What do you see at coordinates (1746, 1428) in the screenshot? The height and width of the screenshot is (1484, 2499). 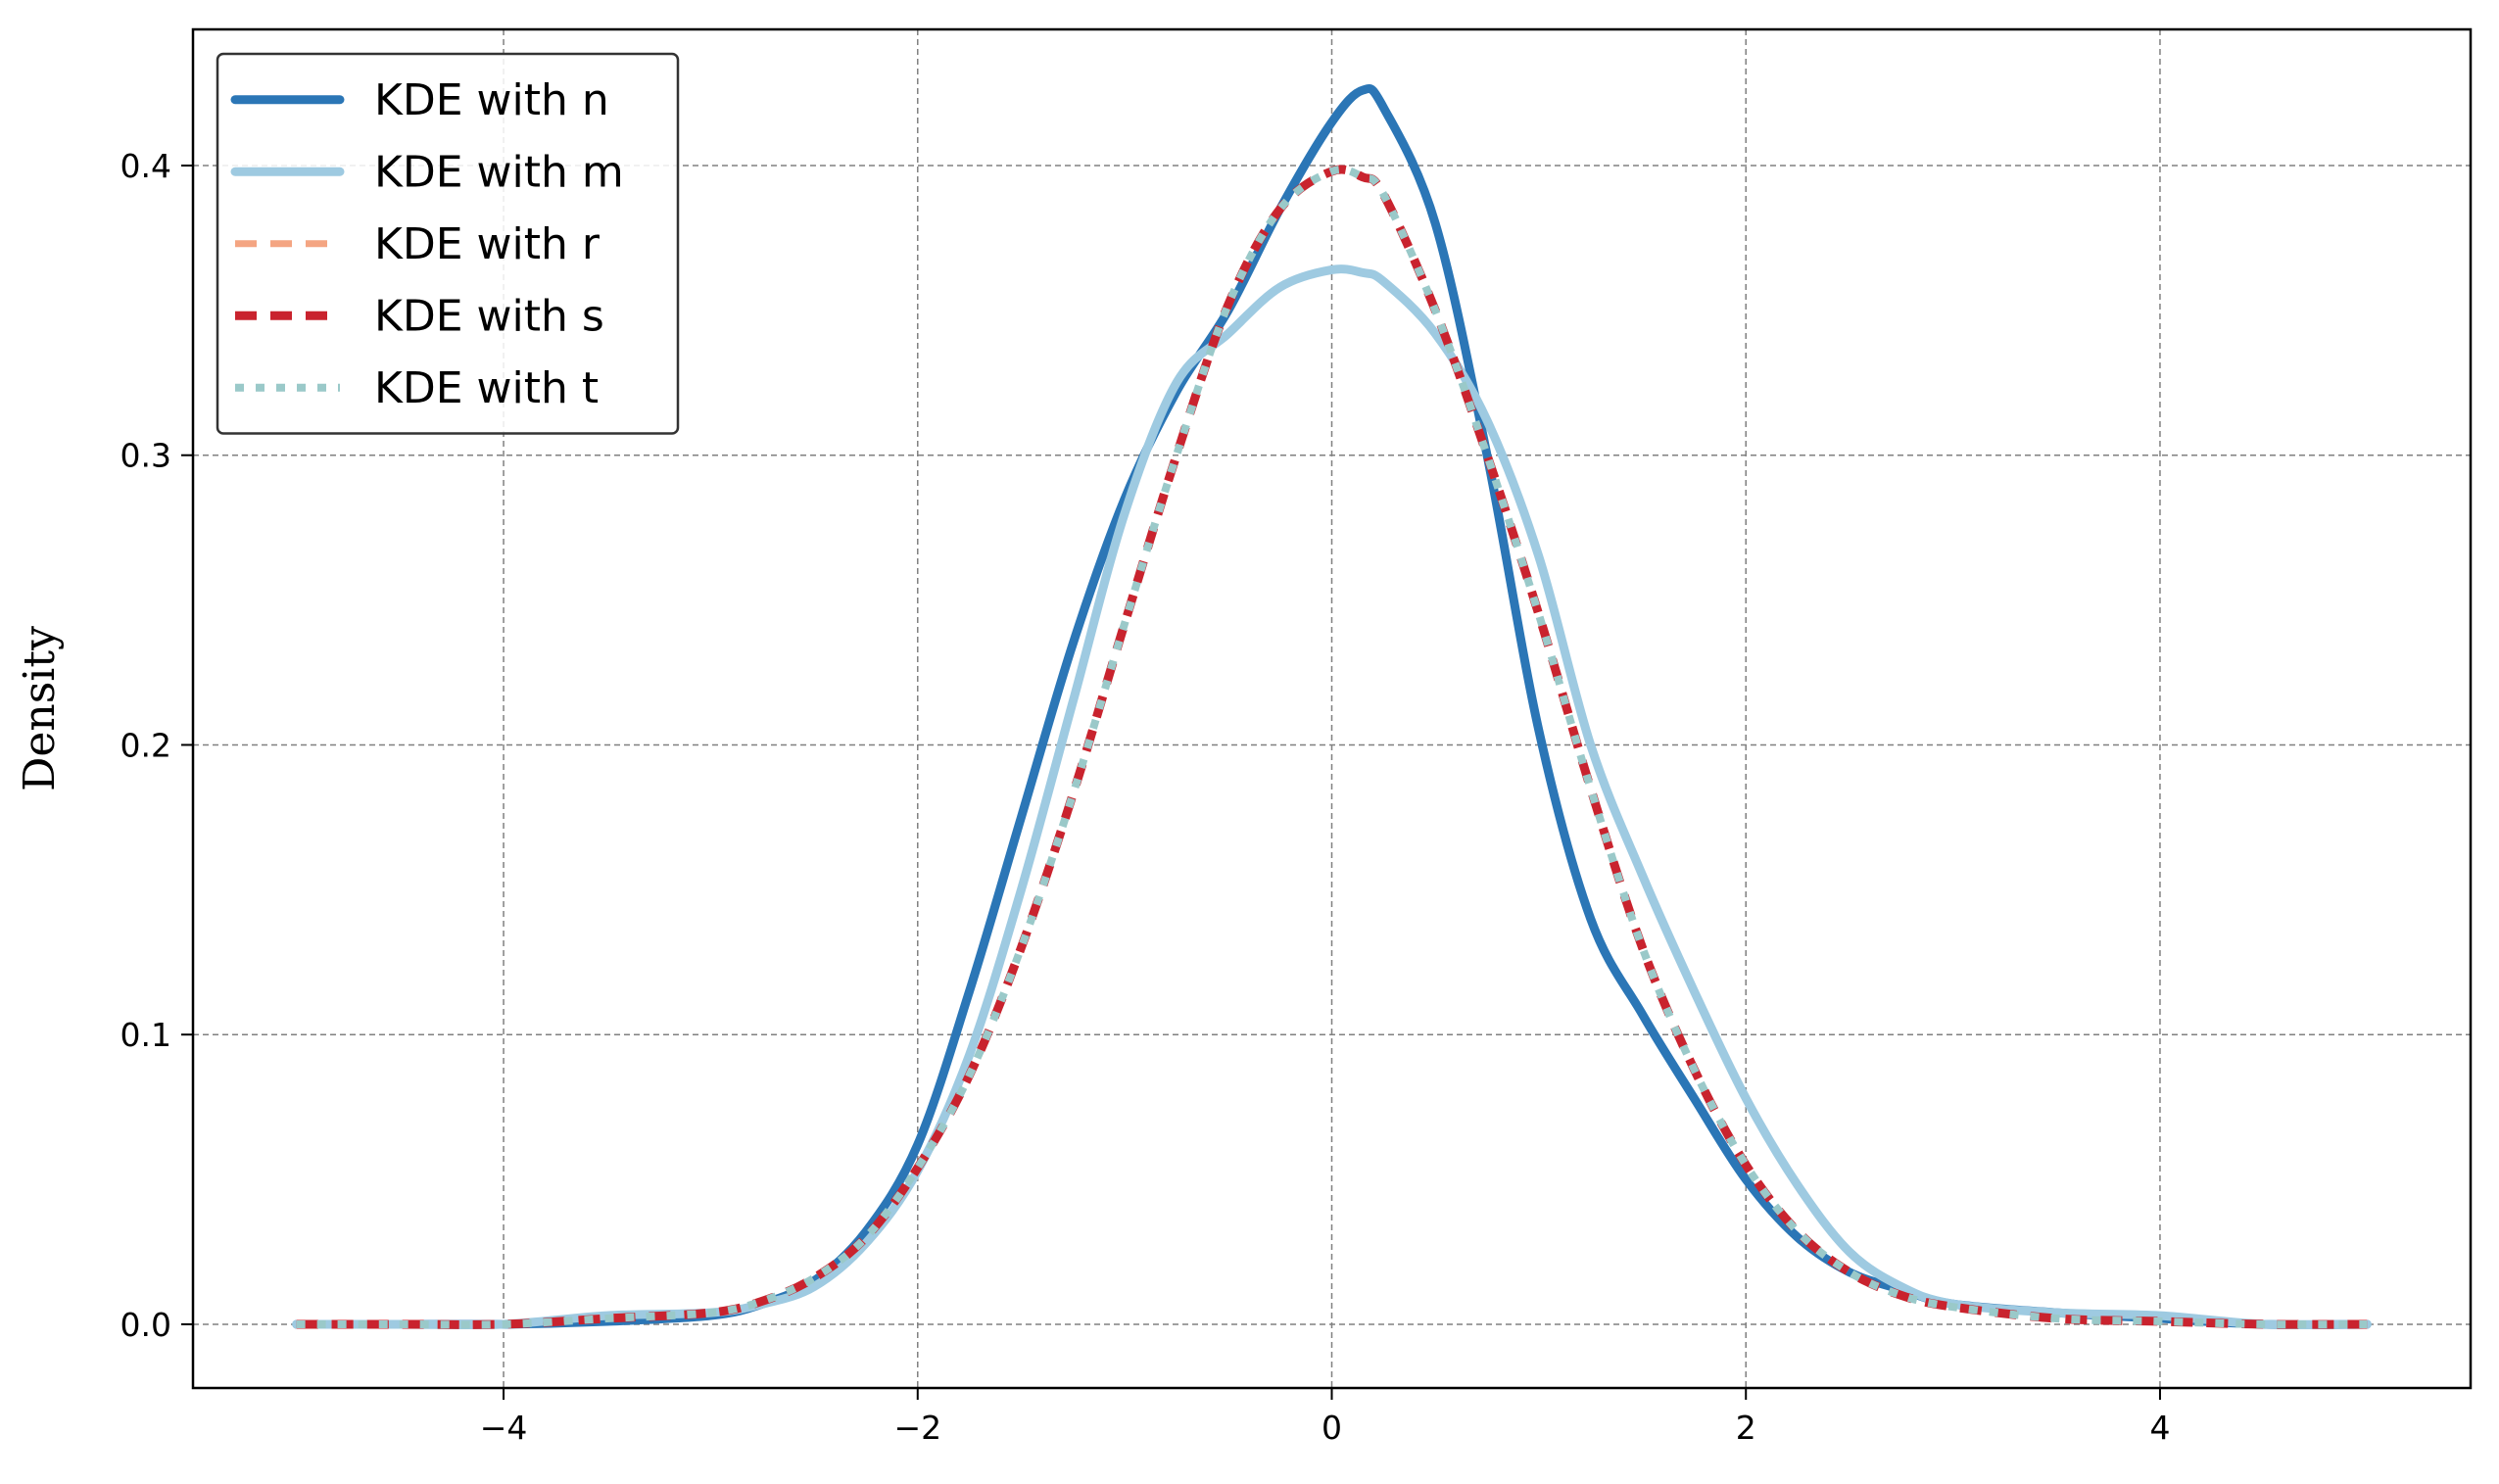 I see `x-tick-label: 2` at bounding box center [1746, 1428].